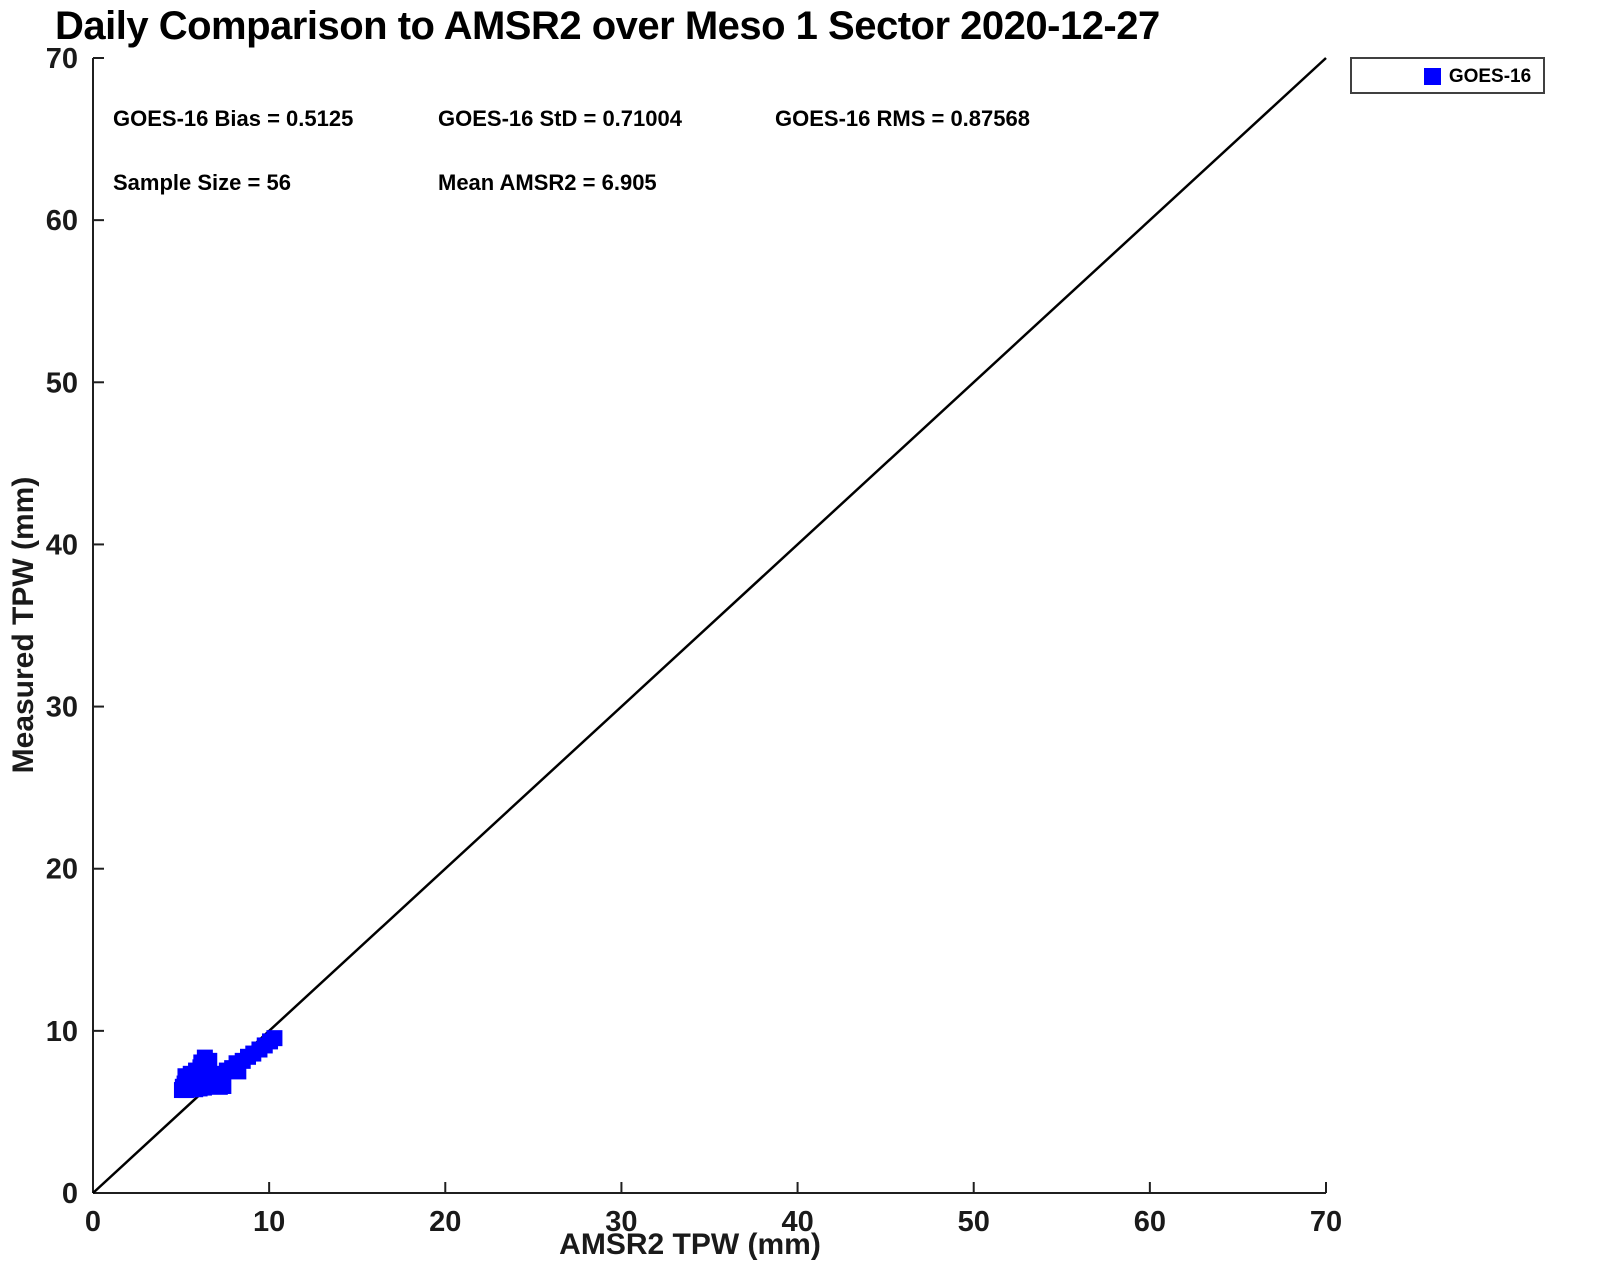 The height and width of the screenshot is (1274, 1600). Describe the element at coordinates (62, 221) in the screenshot. I see `y-tick-label: 60` at that location.